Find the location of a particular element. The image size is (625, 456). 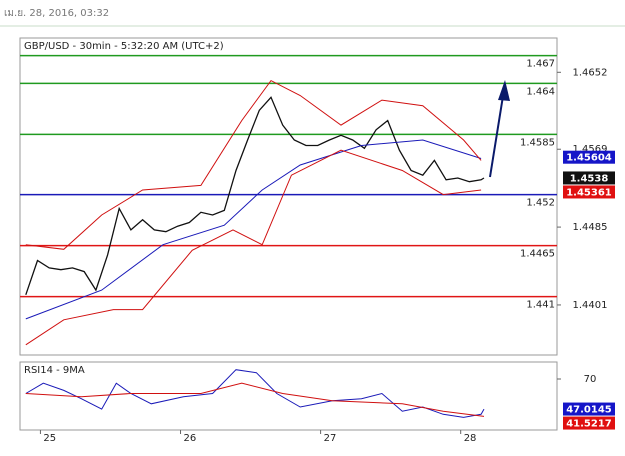

level-label: 1.4465 is located at coordinates (537, 254).